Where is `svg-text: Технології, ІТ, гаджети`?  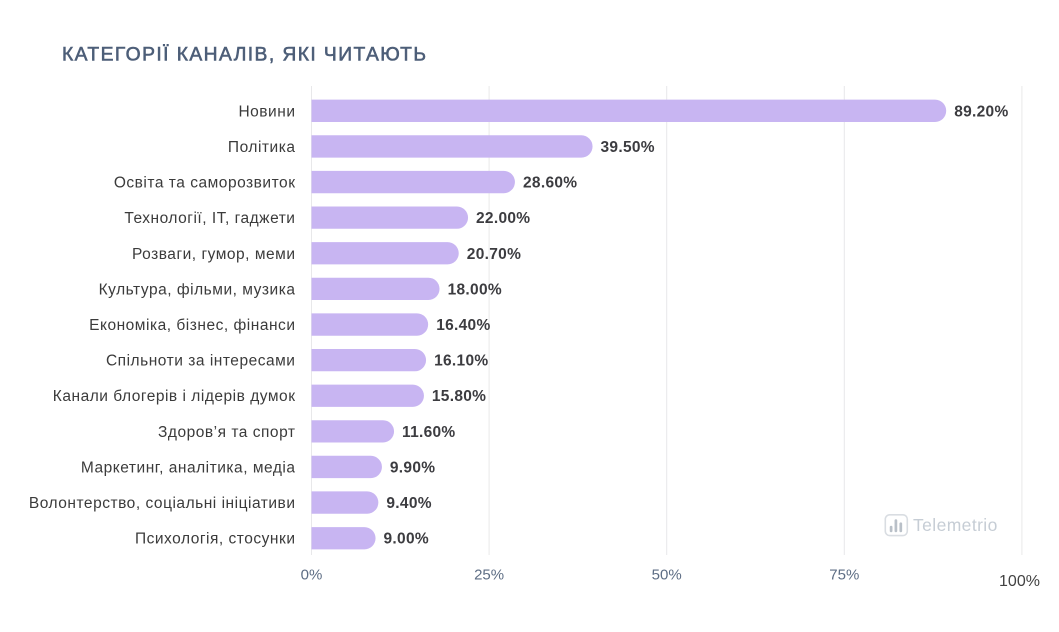 svg-text: Технології, ІТ, гаджети is located at coordinates (209, 218).